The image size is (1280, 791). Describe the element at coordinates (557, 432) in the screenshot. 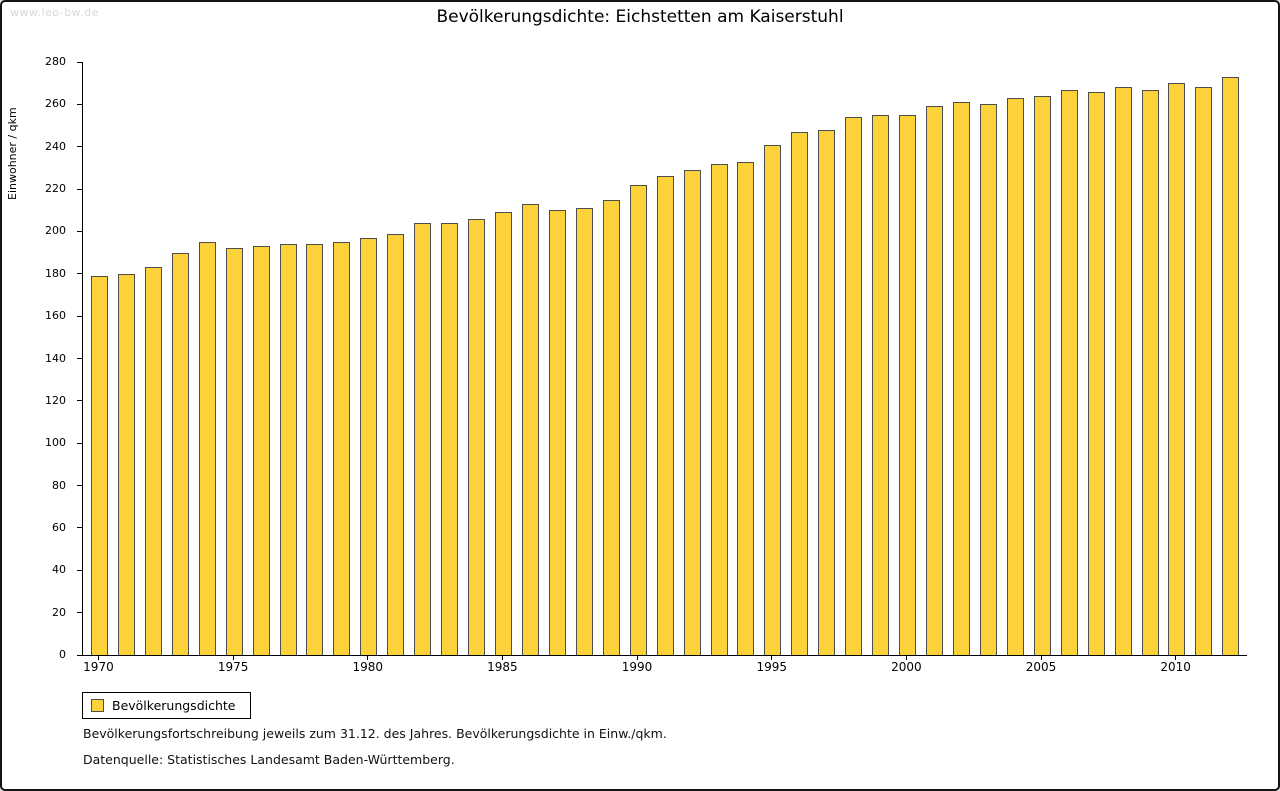

I see `bar-1987` at that location.